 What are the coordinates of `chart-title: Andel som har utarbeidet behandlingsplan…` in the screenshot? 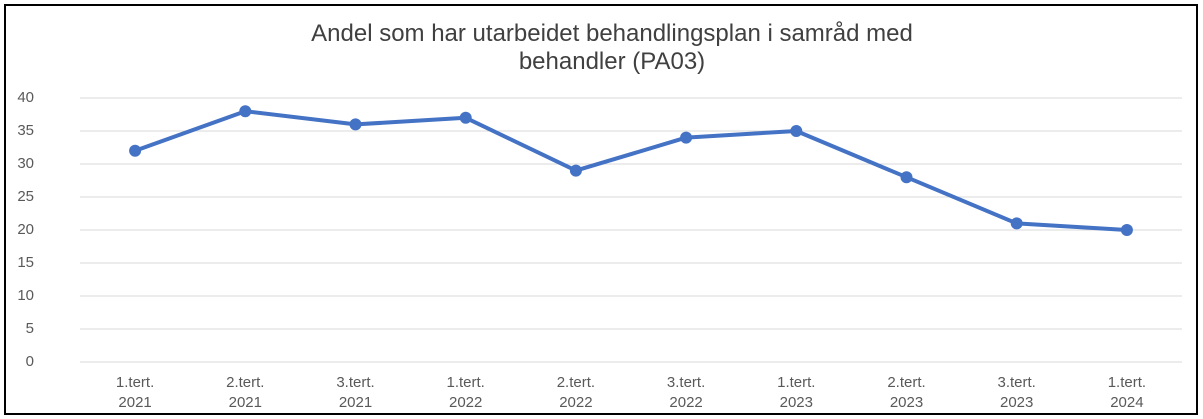 It's located at (612, 47).